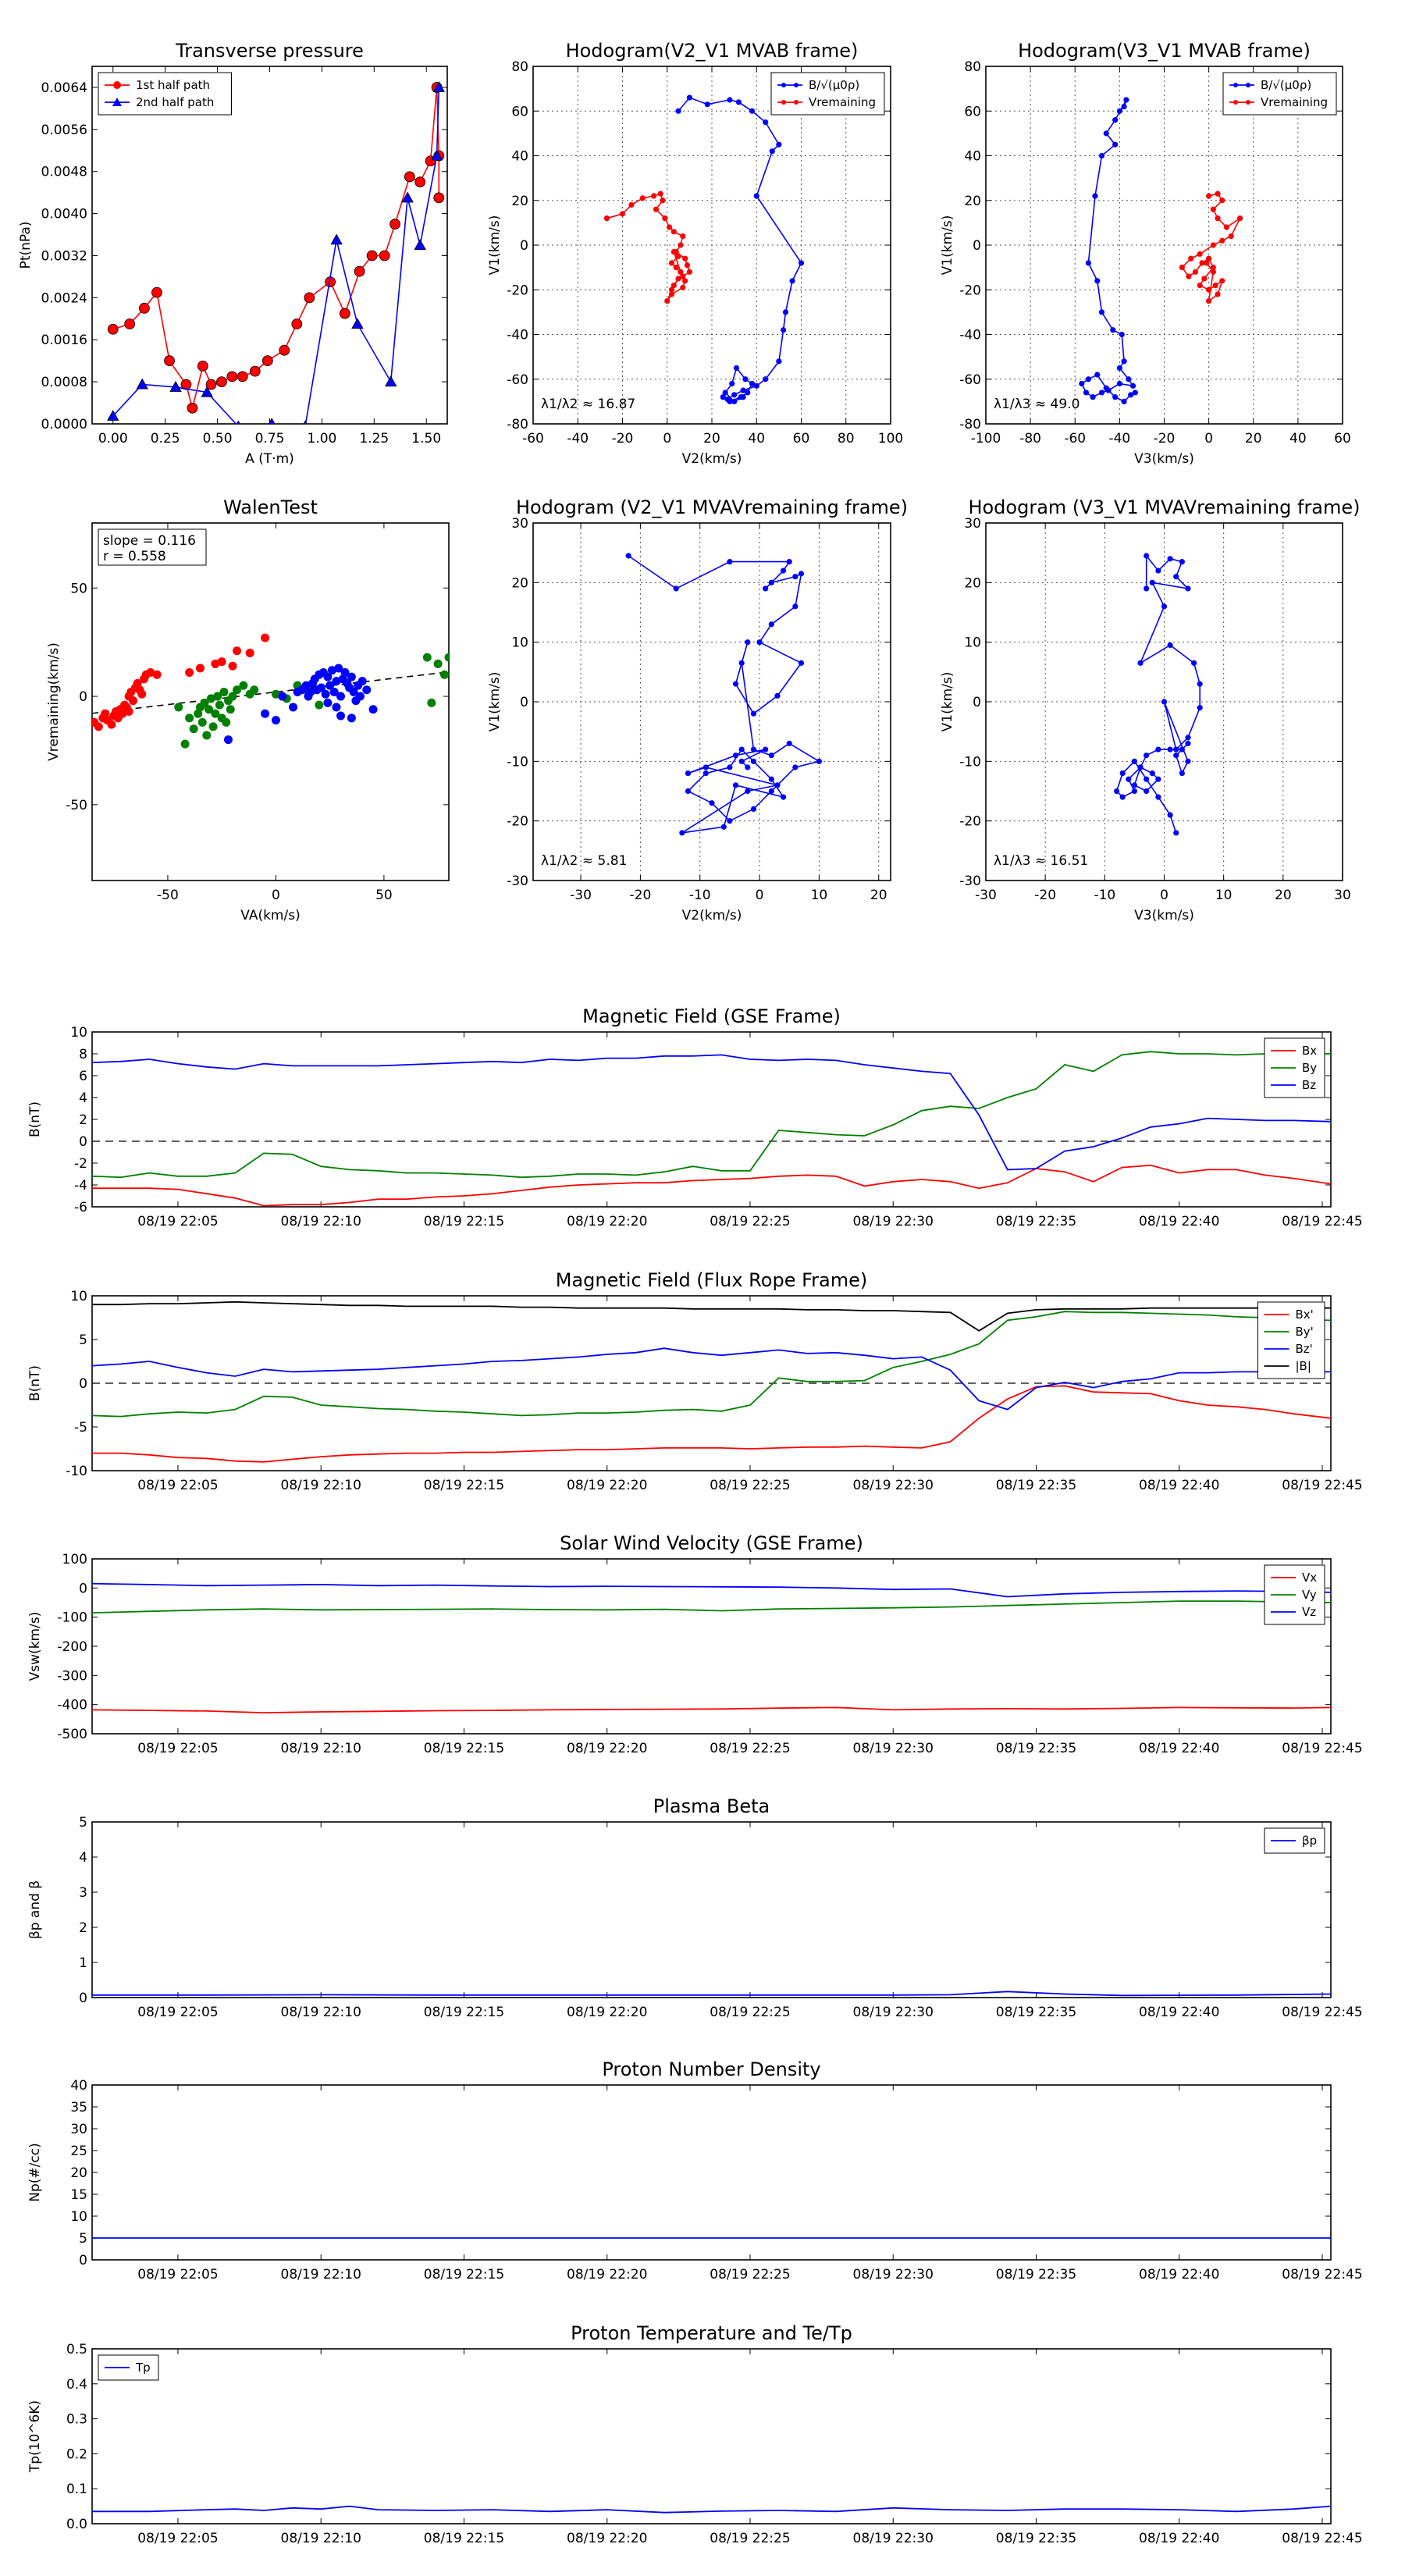  What do you see at coordinates (83, 1963) in the screenshot?
I see `y-tick-label: 1` at bounding box center [83, 1963].